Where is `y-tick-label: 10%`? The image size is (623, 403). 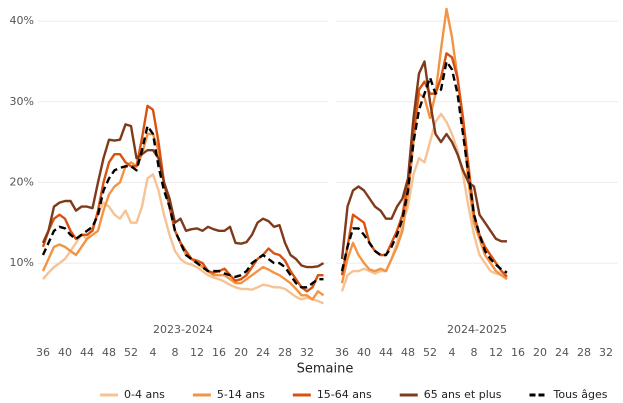 y-tick-label: 10% is located at coordinates (22, 262).